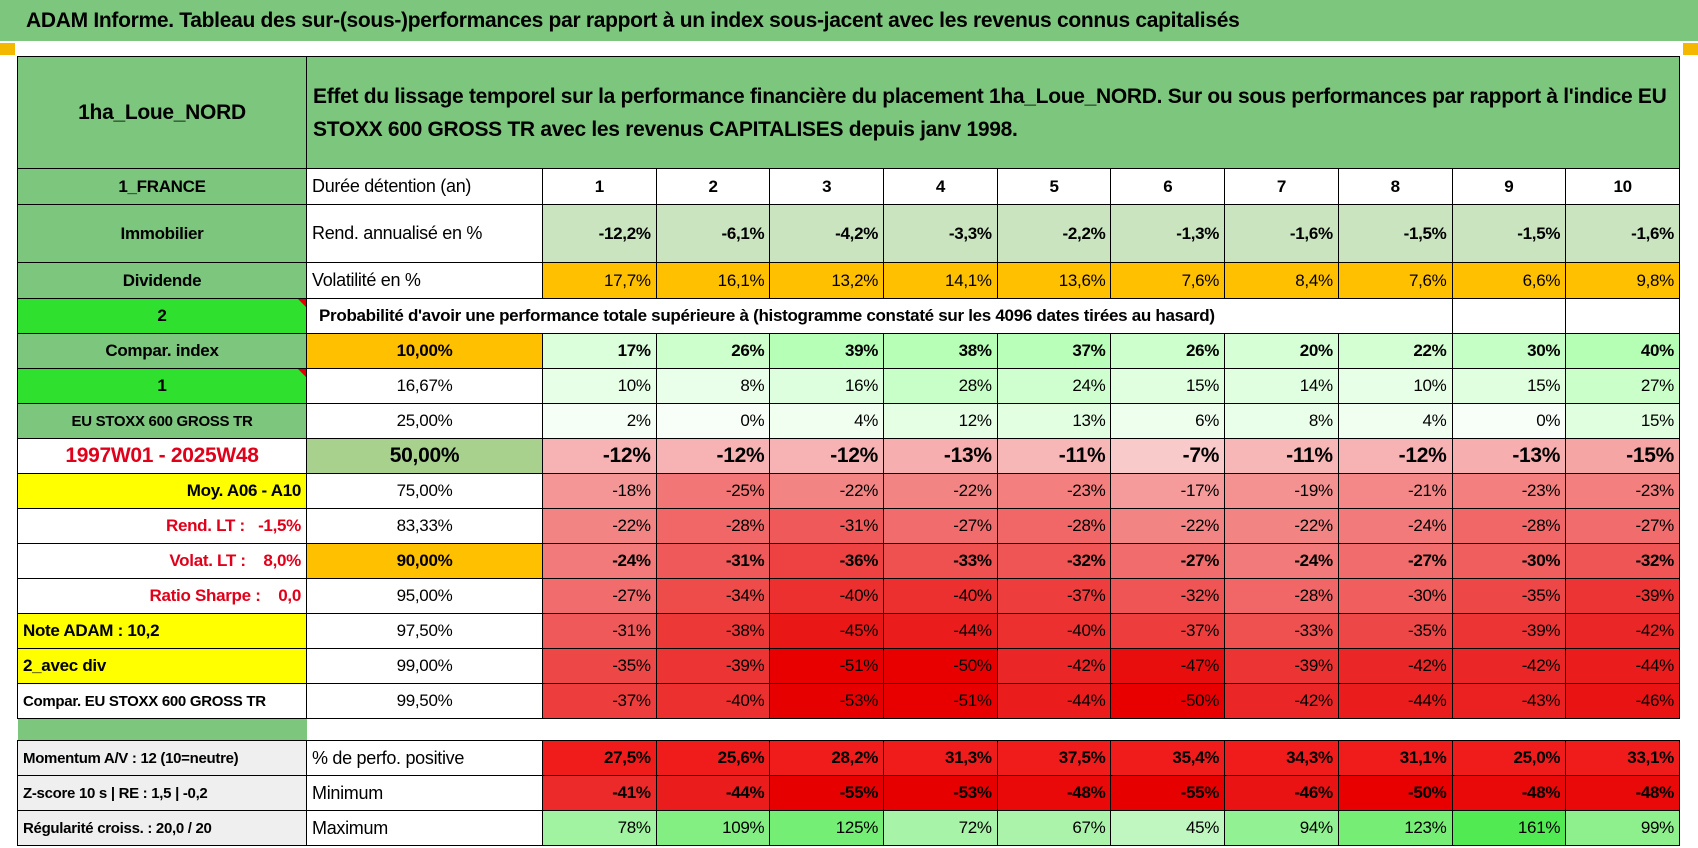 The width and height of the screenshot is (1698, 848). I want to click on value-cell: 94%, so click(1281, 828).